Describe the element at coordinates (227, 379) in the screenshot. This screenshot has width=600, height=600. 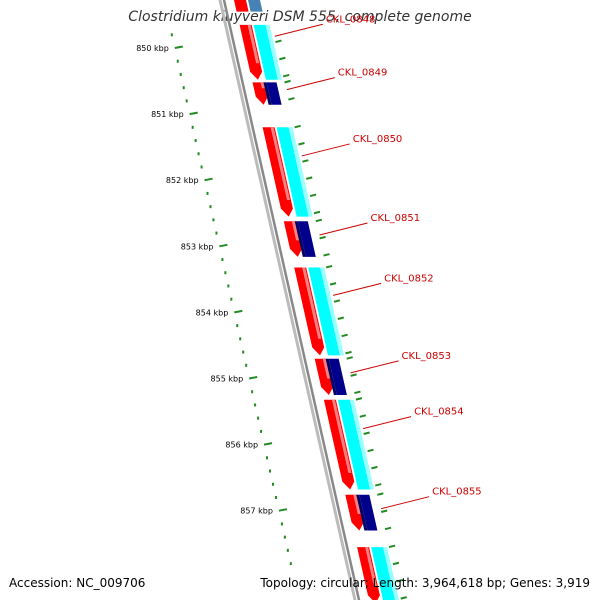
I see `ruler-kbp-label: 855 kbp` at that location.